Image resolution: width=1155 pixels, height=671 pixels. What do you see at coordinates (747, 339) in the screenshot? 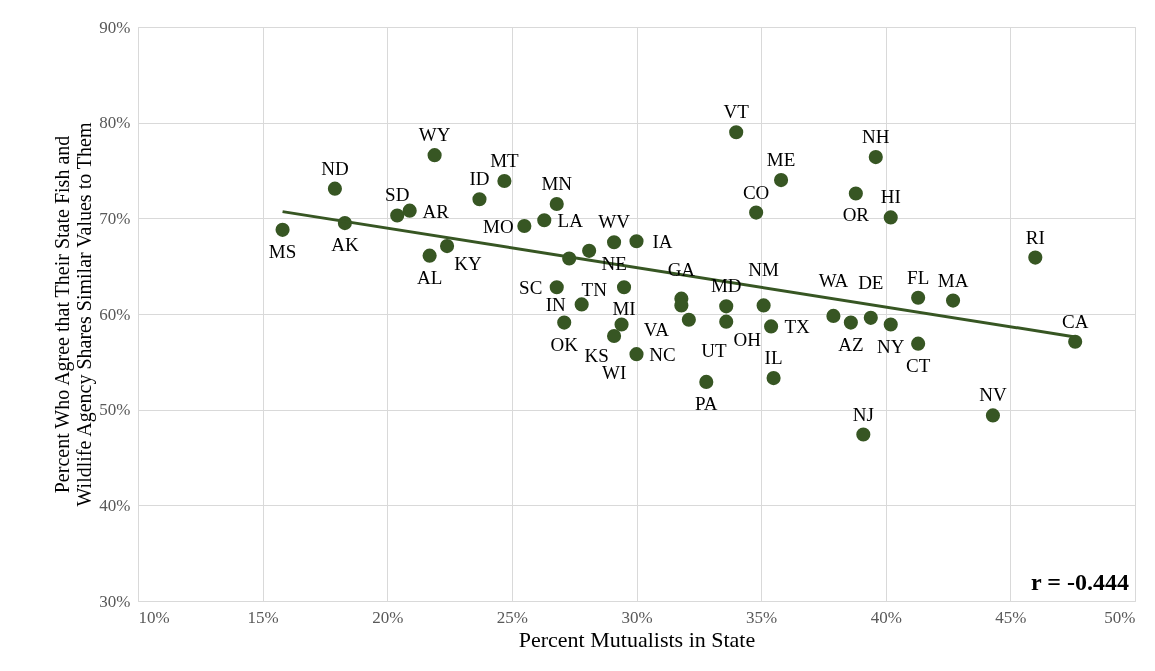
I see `annotation: OH` at bounding box center [747, 339].